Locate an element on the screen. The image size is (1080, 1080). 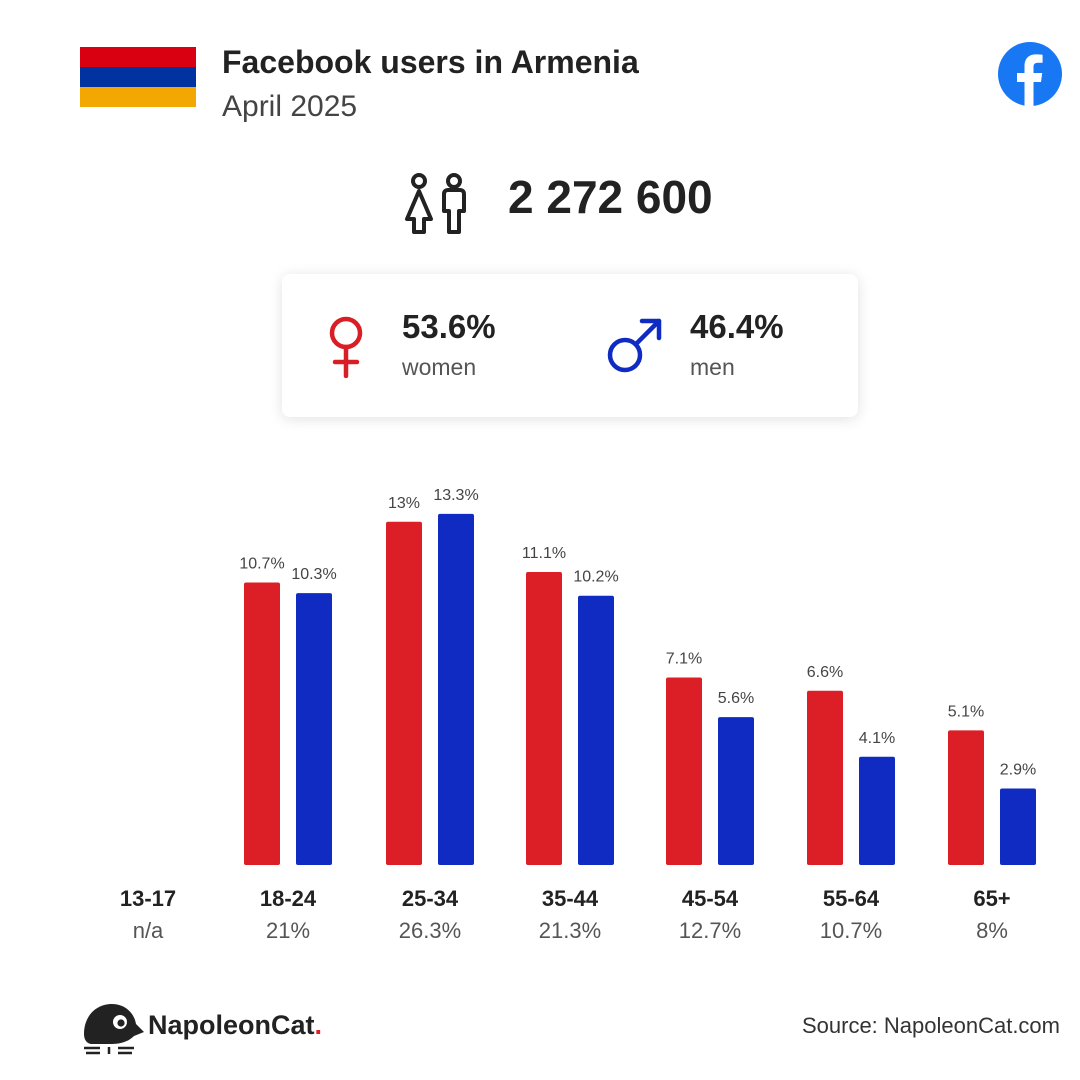
women-percent: 53.6% is located at coordinates (449, 326).